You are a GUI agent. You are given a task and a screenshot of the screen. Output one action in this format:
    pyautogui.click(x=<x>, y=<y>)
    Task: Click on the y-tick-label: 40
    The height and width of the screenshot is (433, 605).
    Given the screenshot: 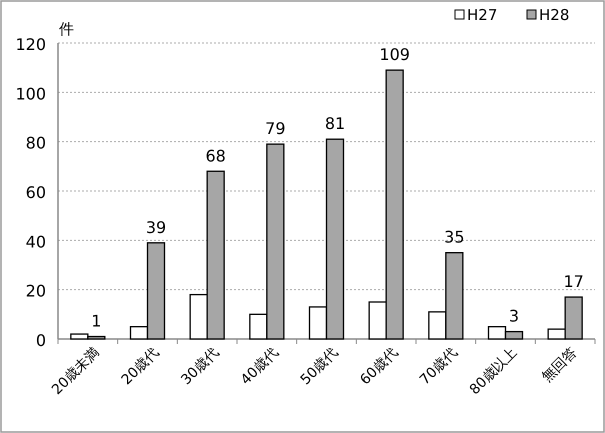 What is the action you would take?
    pyautogui.click(x=36, y=242)
    